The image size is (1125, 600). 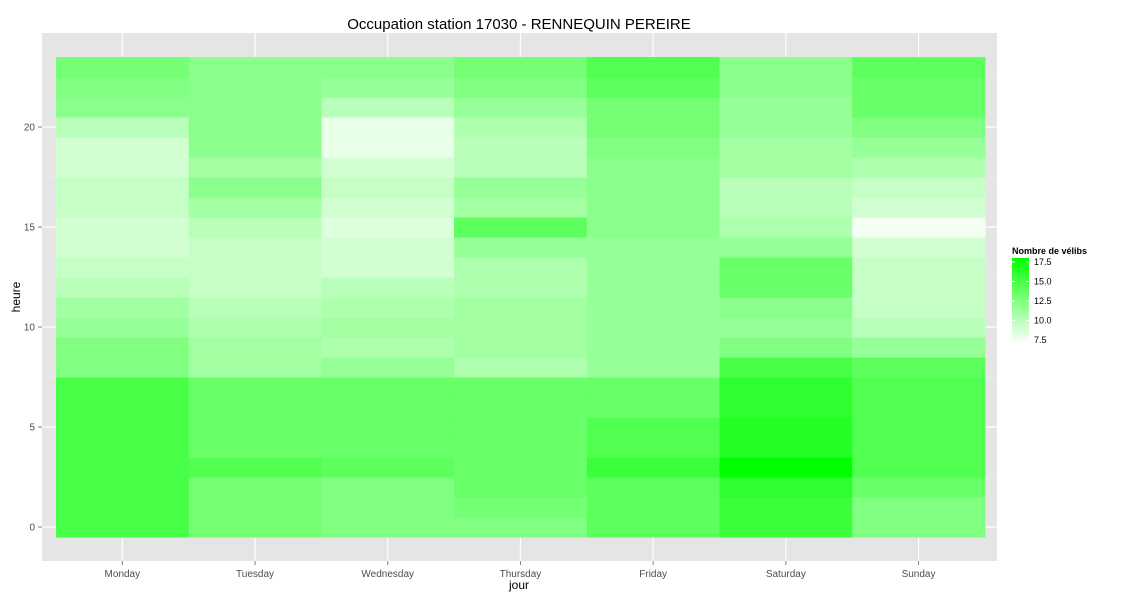 What do you see at coordinates (1043, 321) in the screenshot?
I see `legend-tick-label: 10.0` at bounding box center [1043, 321].